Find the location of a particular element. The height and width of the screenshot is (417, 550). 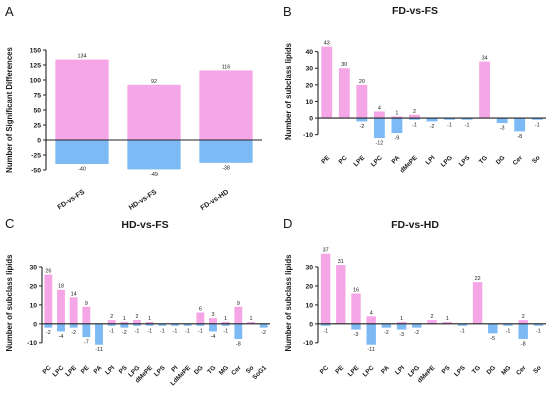

data-label-positive: 9 is located at coordinates (86, 304).